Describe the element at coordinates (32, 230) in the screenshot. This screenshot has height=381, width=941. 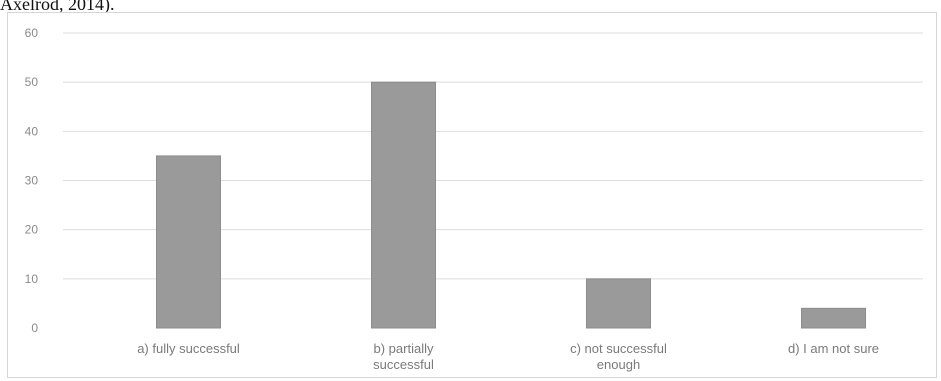
I see `y-tick-label-20: 20` at that location.